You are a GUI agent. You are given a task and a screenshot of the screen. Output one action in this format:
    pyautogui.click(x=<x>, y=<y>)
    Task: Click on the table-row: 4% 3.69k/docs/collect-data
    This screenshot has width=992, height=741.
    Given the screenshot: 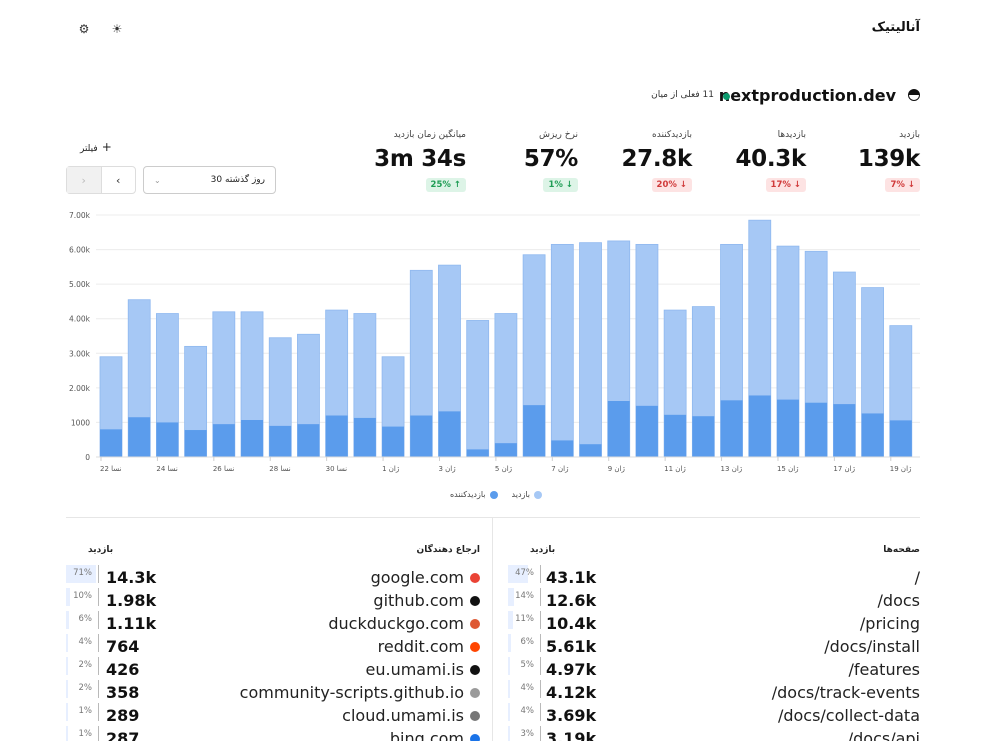 What is the action you would take?
    pyautogui.click(x=496, y=713)
    